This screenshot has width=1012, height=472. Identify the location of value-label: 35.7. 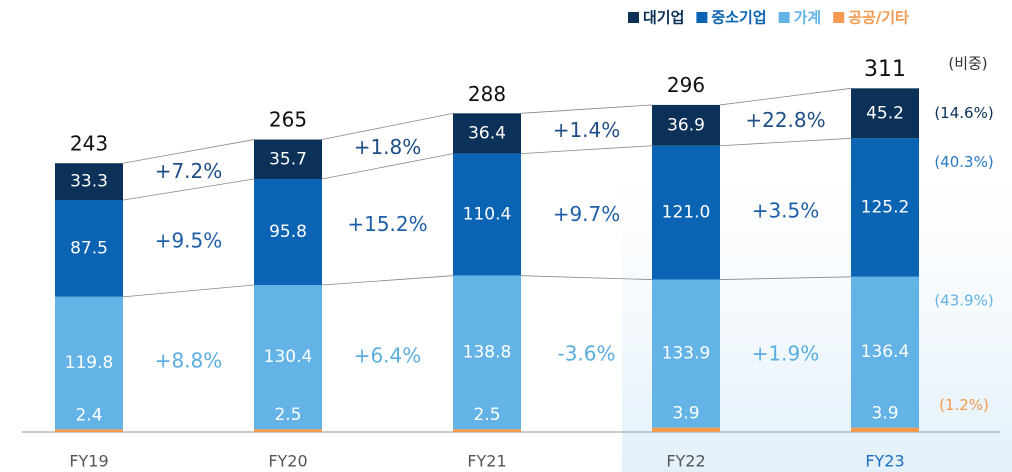
(288, 159).